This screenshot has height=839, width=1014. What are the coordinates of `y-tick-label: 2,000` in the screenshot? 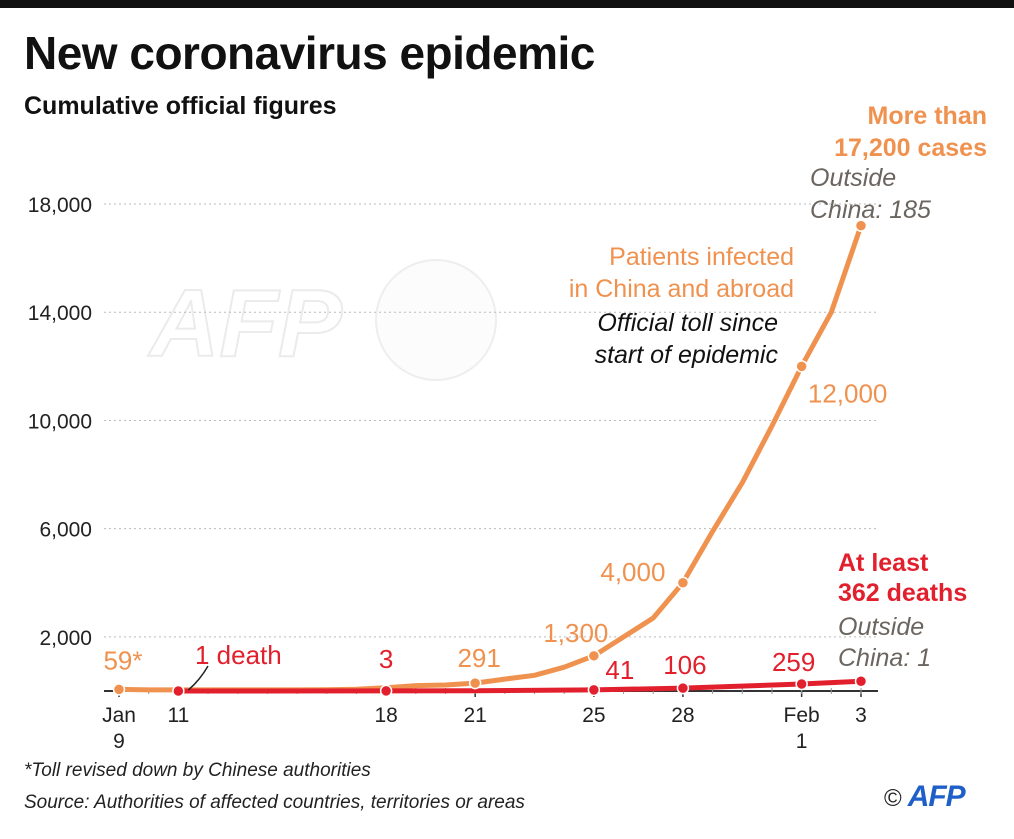 It's located at (65, 638).